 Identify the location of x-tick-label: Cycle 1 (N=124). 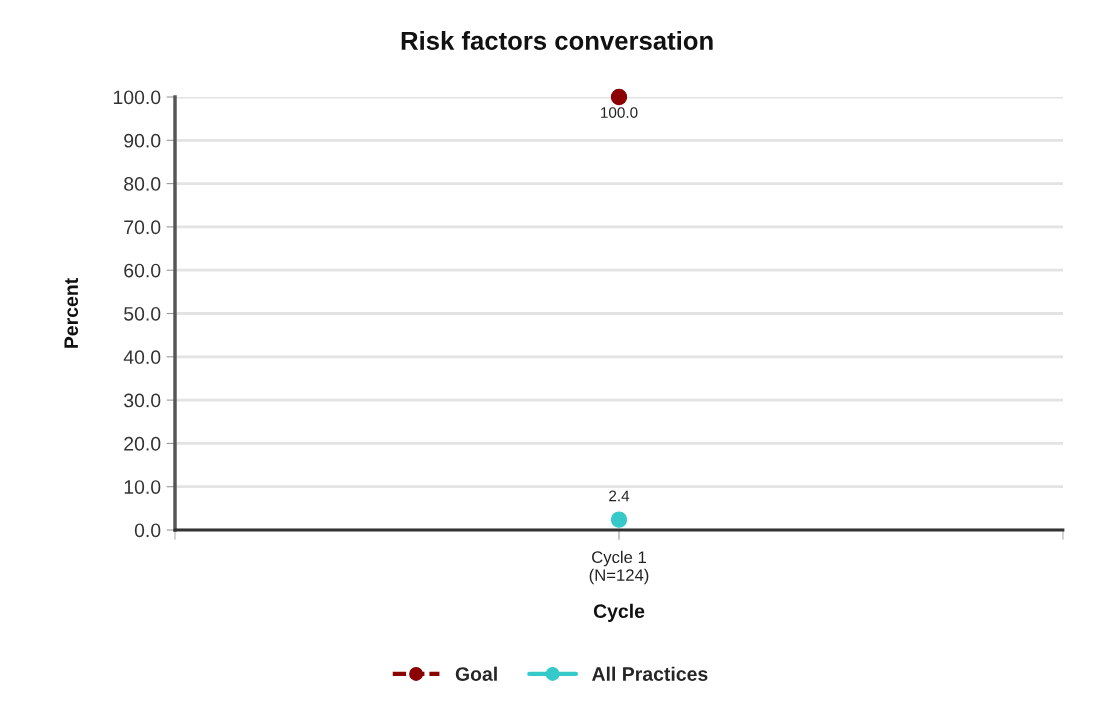
(619, 567).